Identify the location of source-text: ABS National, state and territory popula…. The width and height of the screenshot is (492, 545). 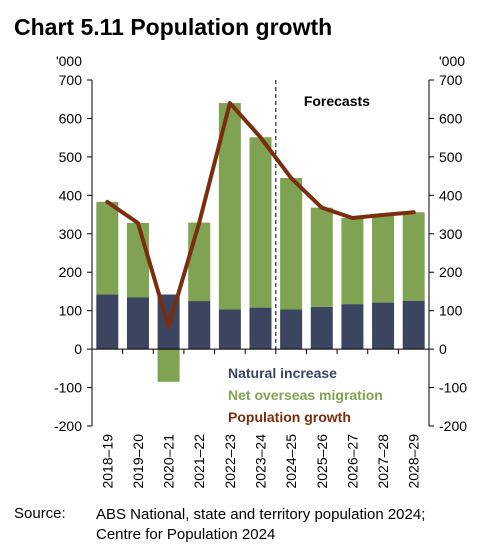
(291, 525).